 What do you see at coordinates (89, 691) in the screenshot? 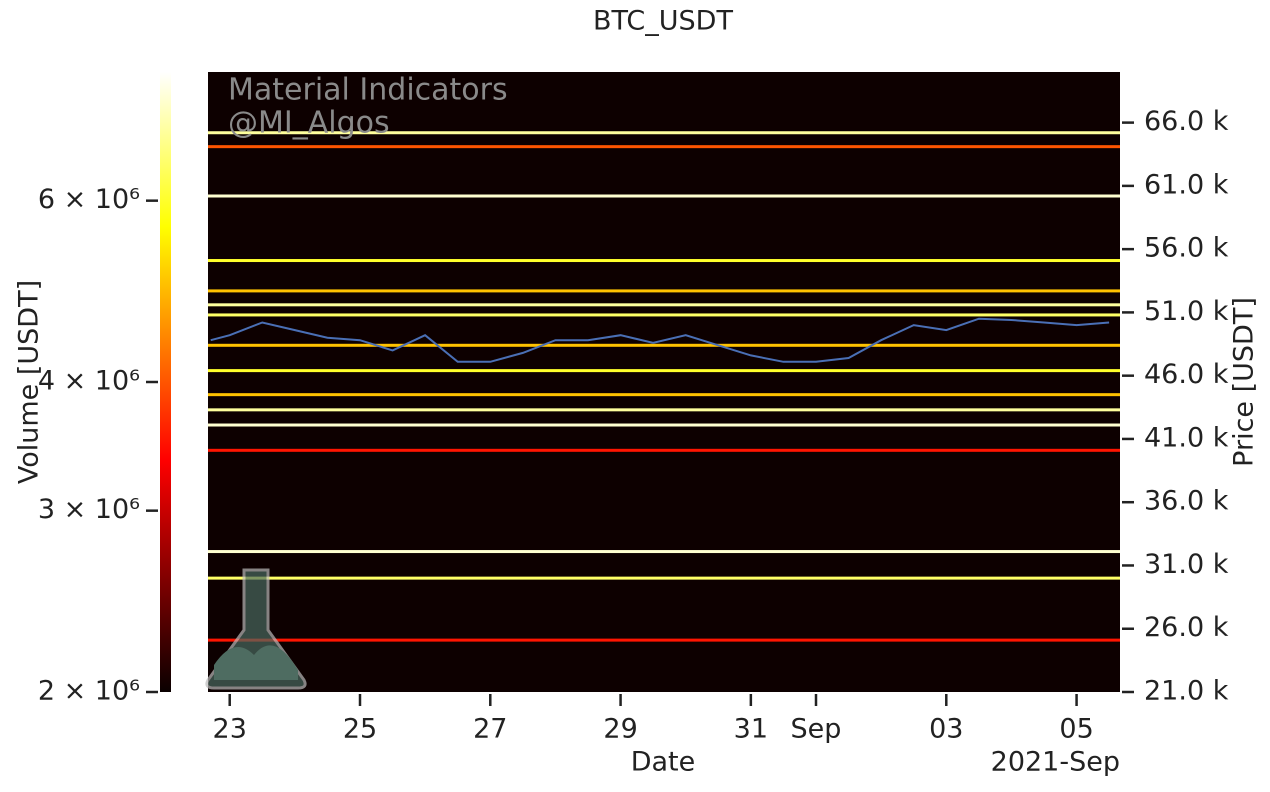
I see `colorbar-tick-label: 2 × 10⁶` at bounding box center [89, 691].